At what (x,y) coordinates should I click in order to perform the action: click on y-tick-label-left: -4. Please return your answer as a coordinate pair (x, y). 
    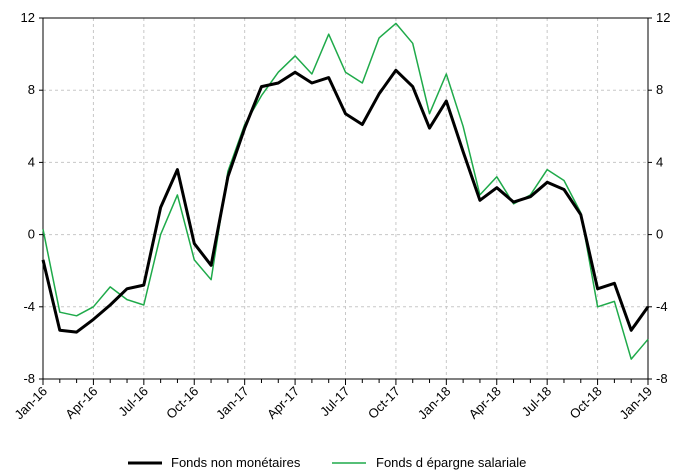
    Looking at the image, I should click on (29, 306).